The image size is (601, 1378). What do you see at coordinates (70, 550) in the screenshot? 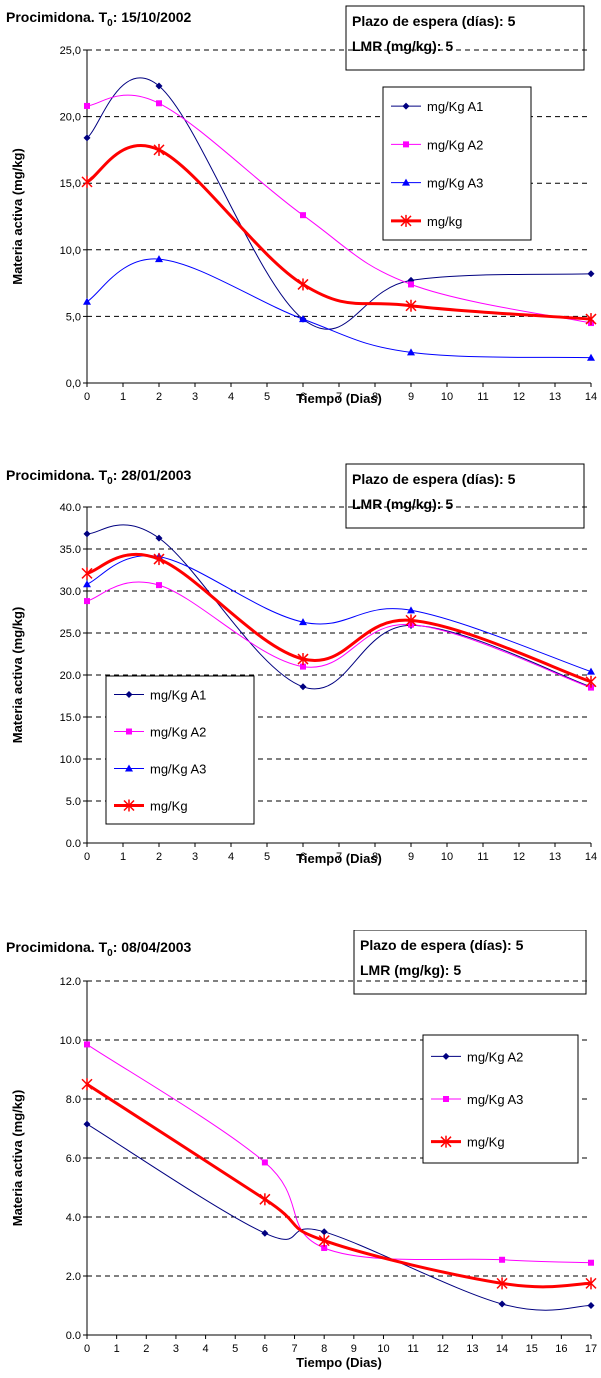
I see `y-tick-label: 35.0` at bounding box center [70, 550].